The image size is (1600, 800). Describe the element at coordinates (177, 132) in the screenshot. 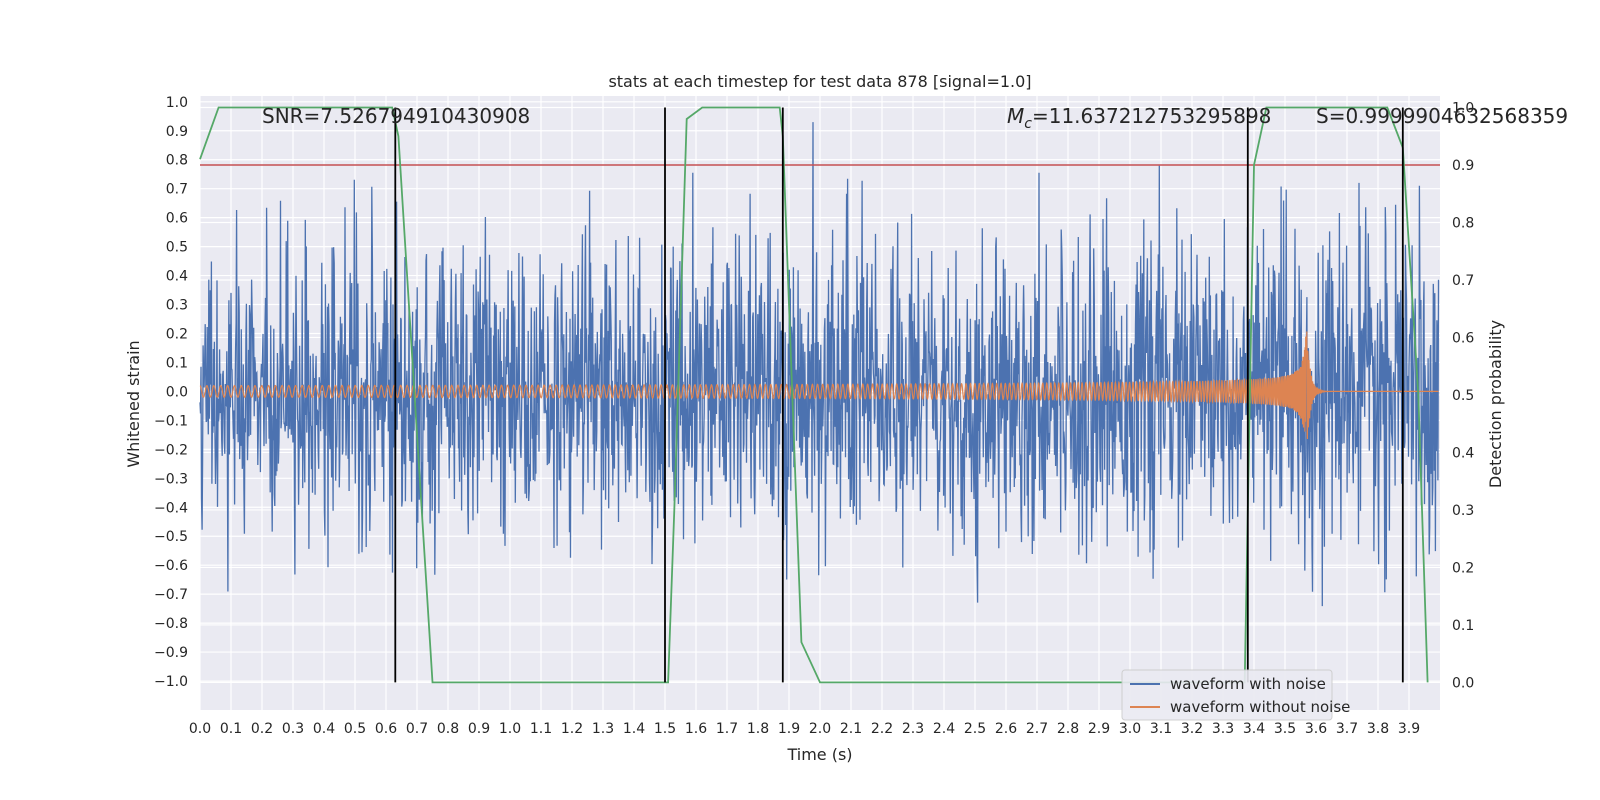

I see `y-tick-label: 0.9` at that location.